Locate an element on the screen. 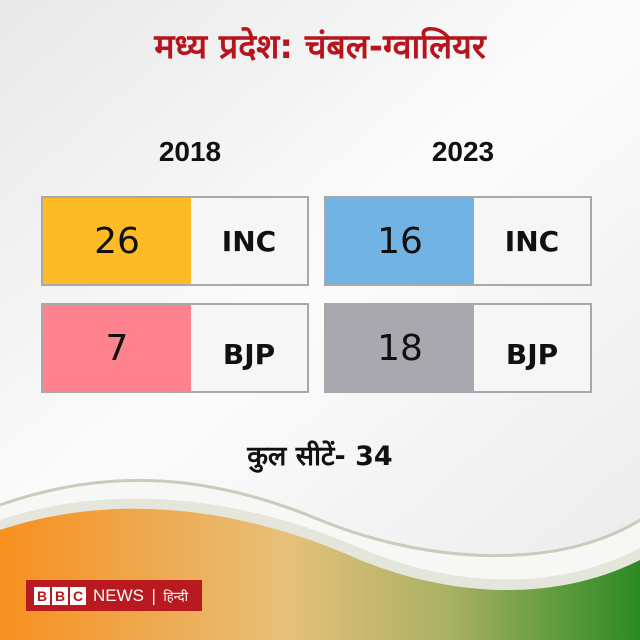  logo-letter: C is located at coordinates (78, 595).